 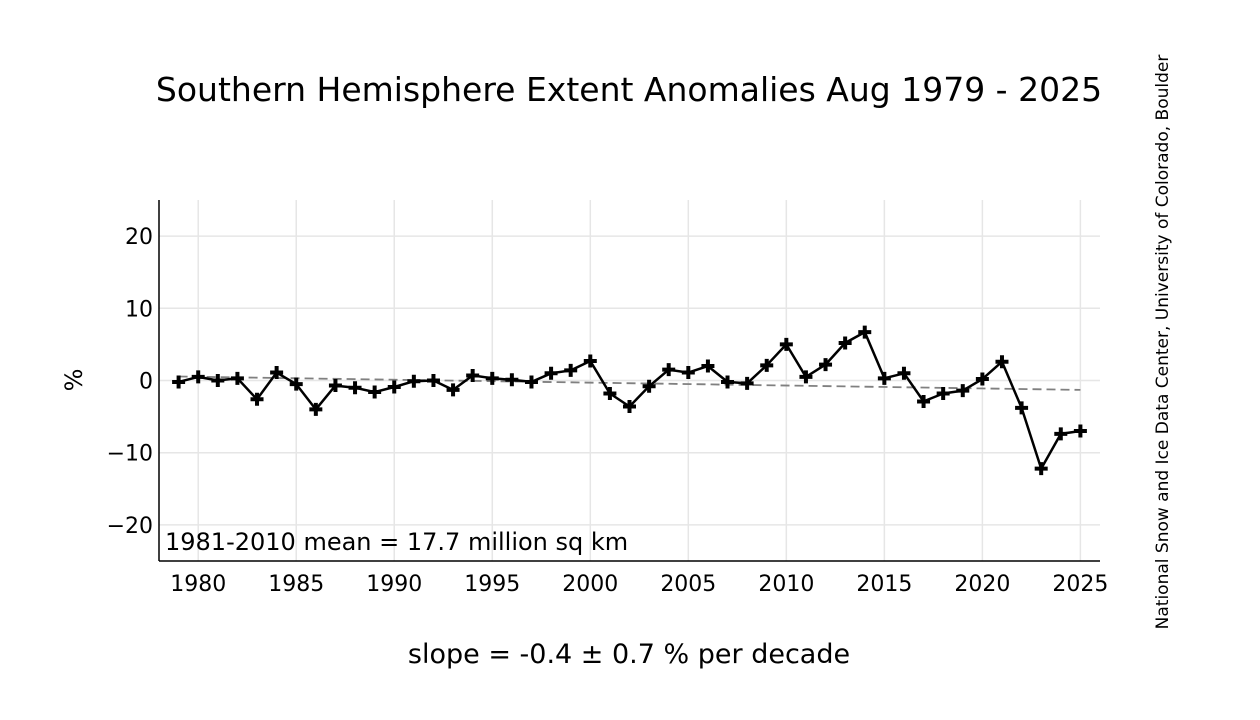 I want to click on x-tick-label: 2010, so click(x=786, y=584).